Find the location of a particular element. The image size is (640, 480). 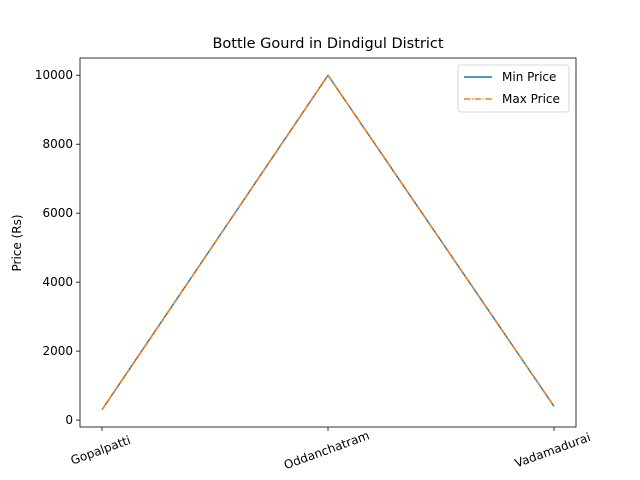

y-tick-label: 4000 is located at coordinates (57, 282).